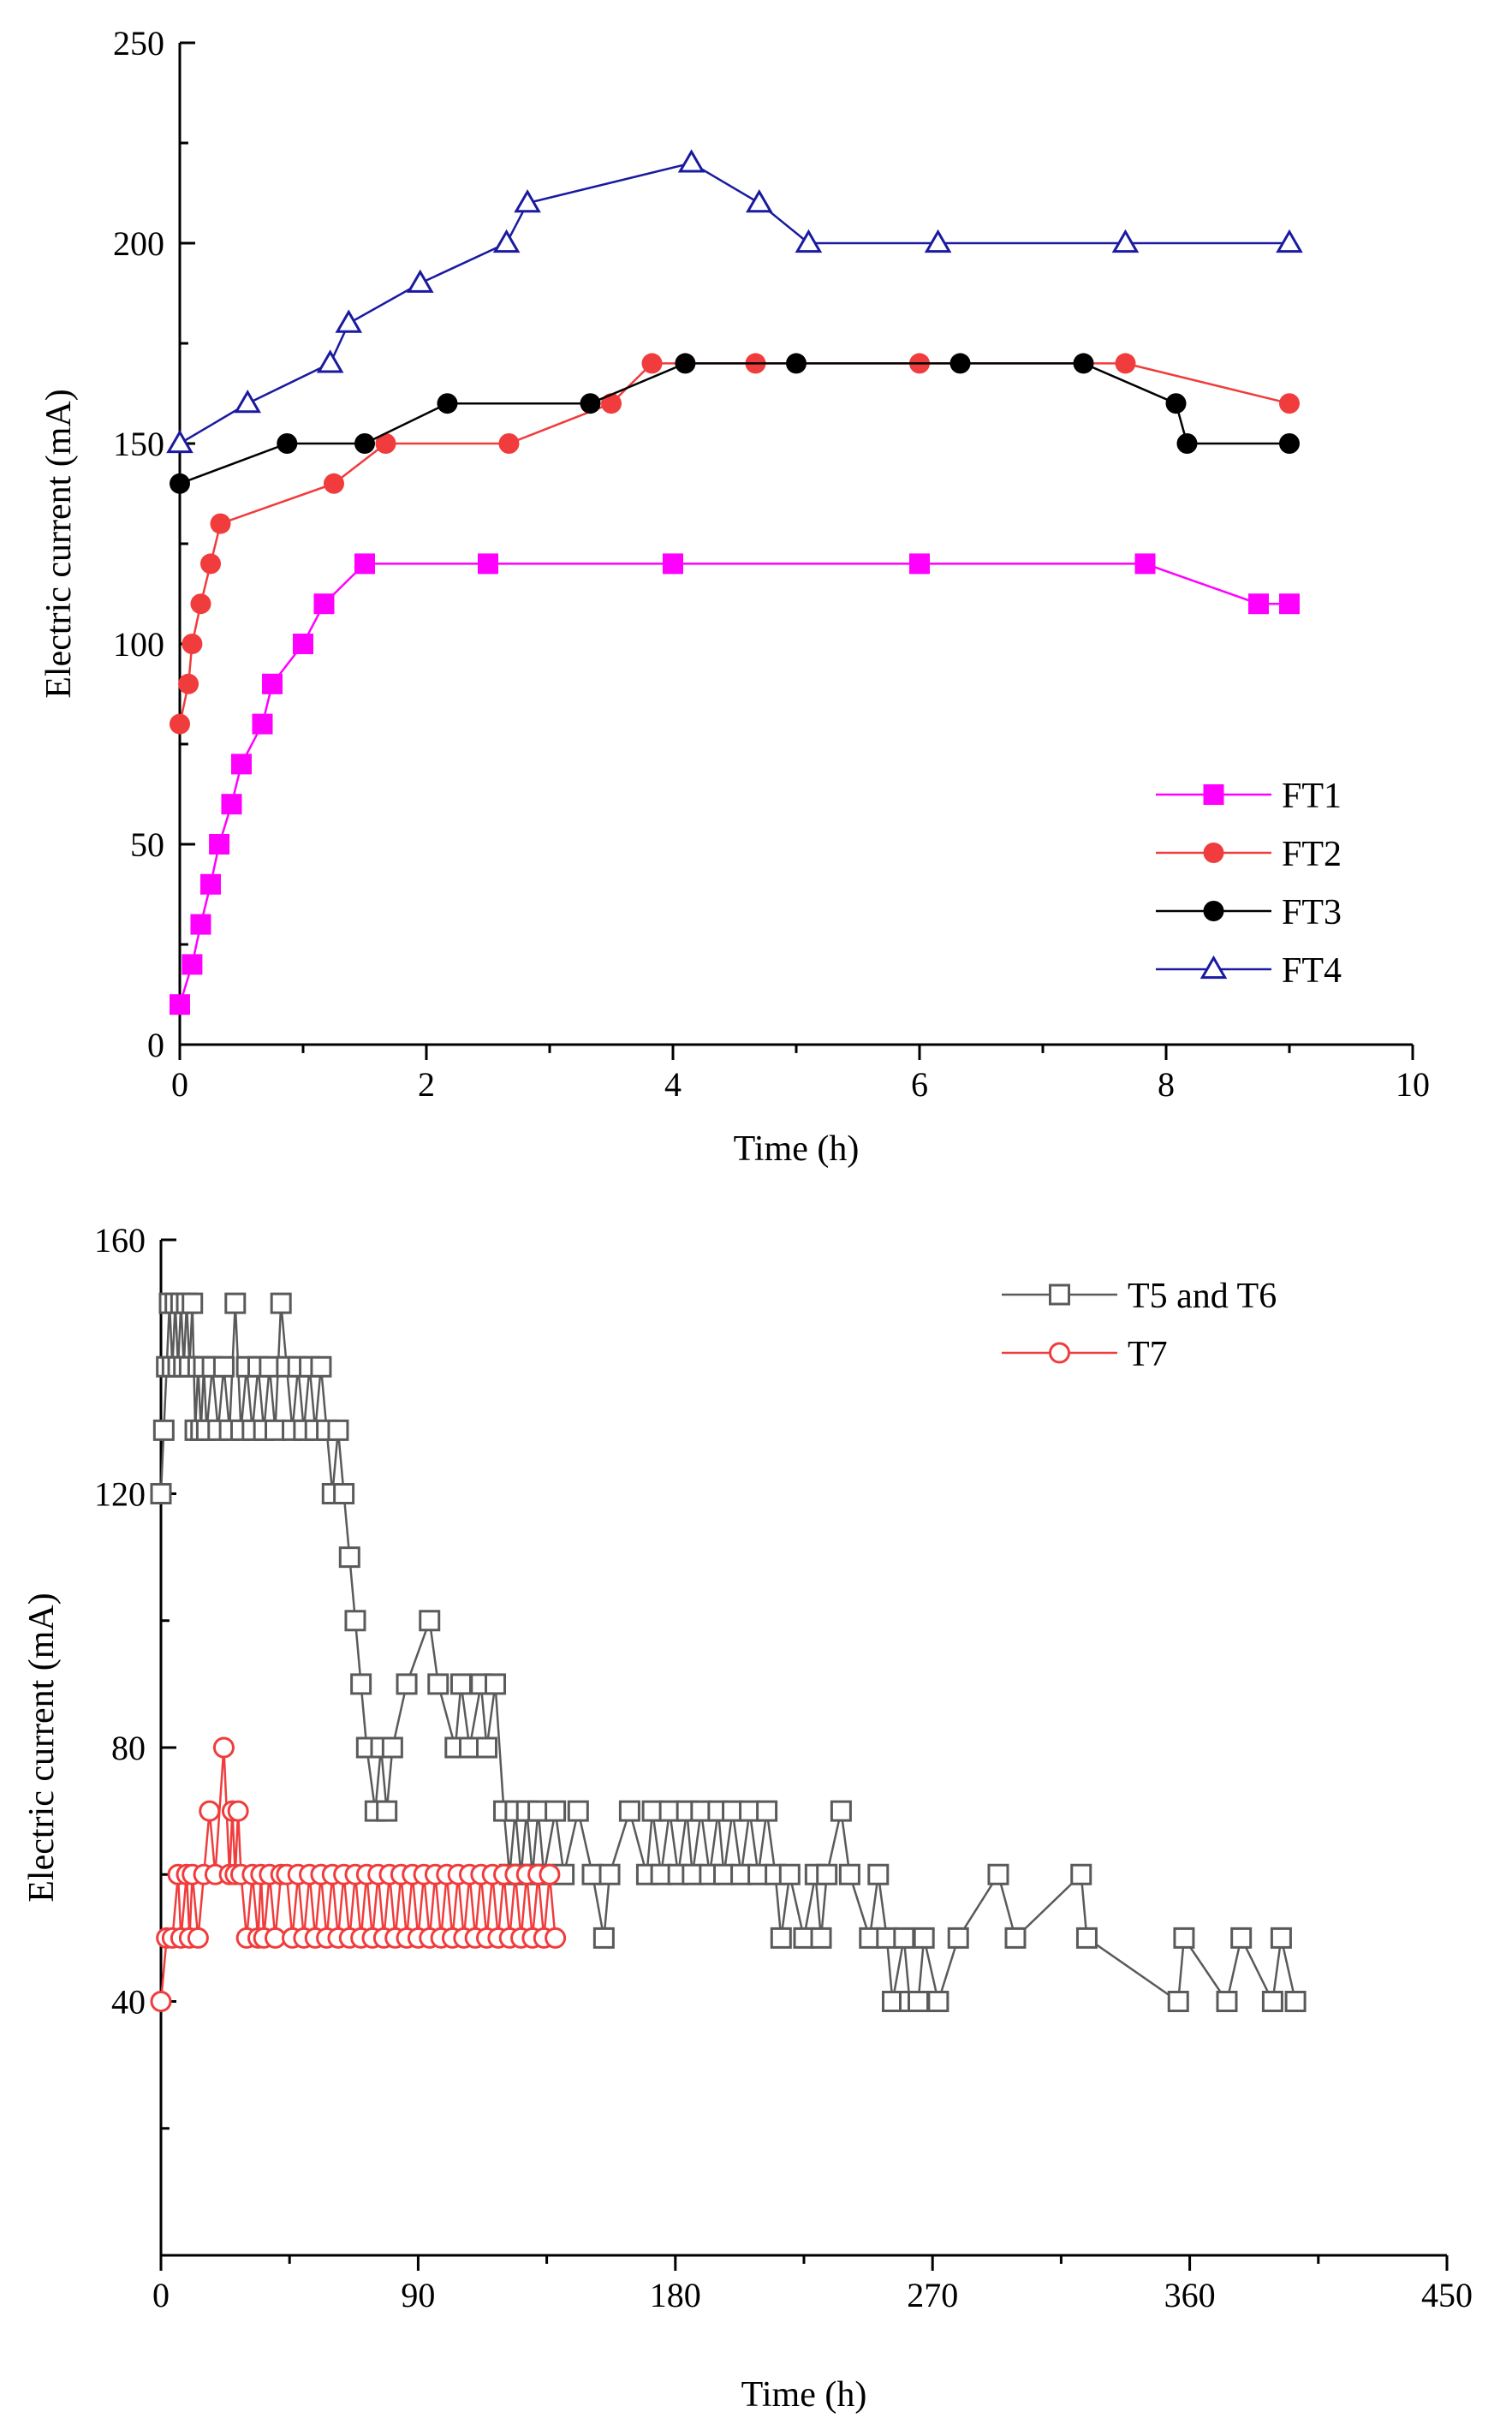  I want to click on x-tick-label: 8, so click(1166, 1084).